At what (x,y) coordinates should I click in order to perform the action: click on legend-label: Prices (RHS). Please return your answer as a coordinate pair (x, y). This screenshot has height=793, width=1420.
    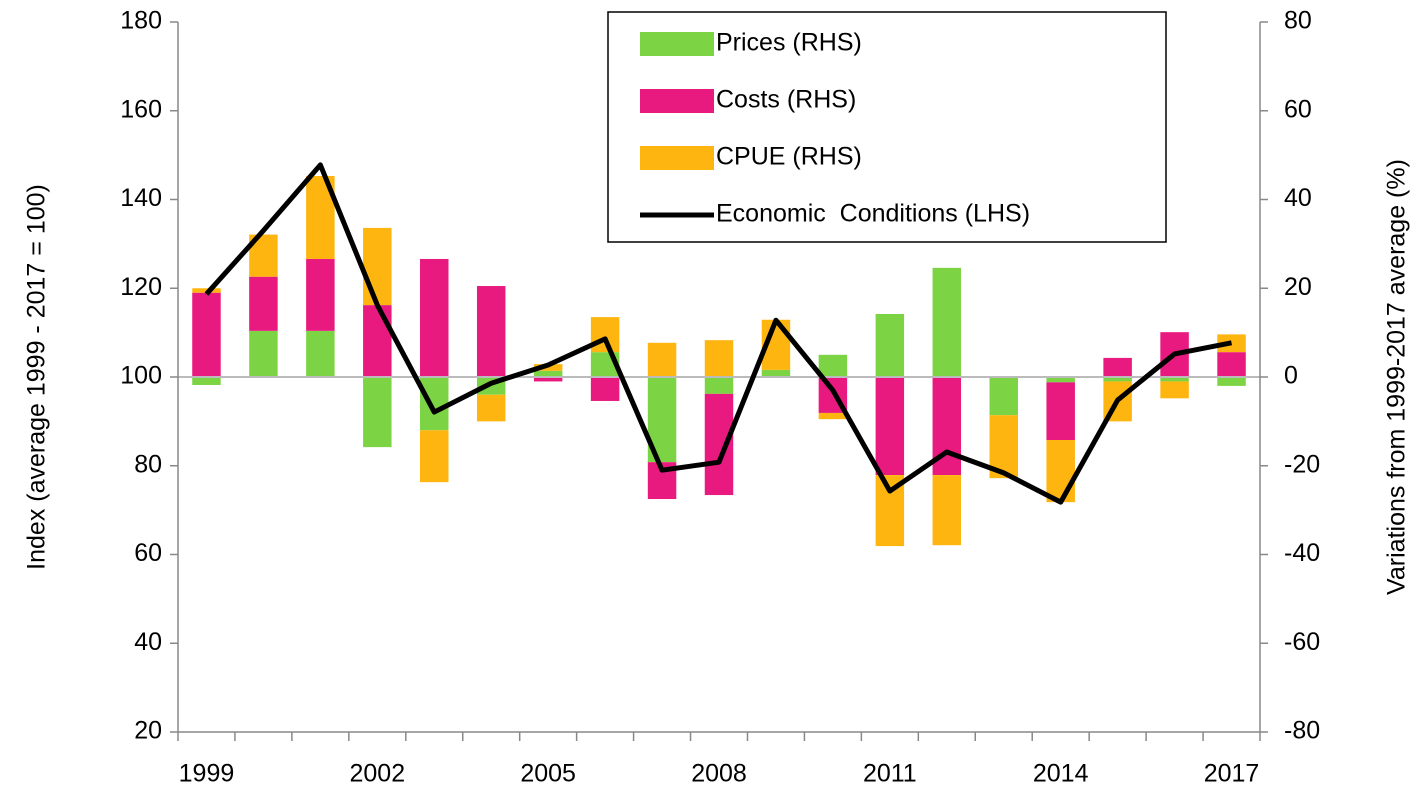
    Looking at the image, I should click on (789, 43).